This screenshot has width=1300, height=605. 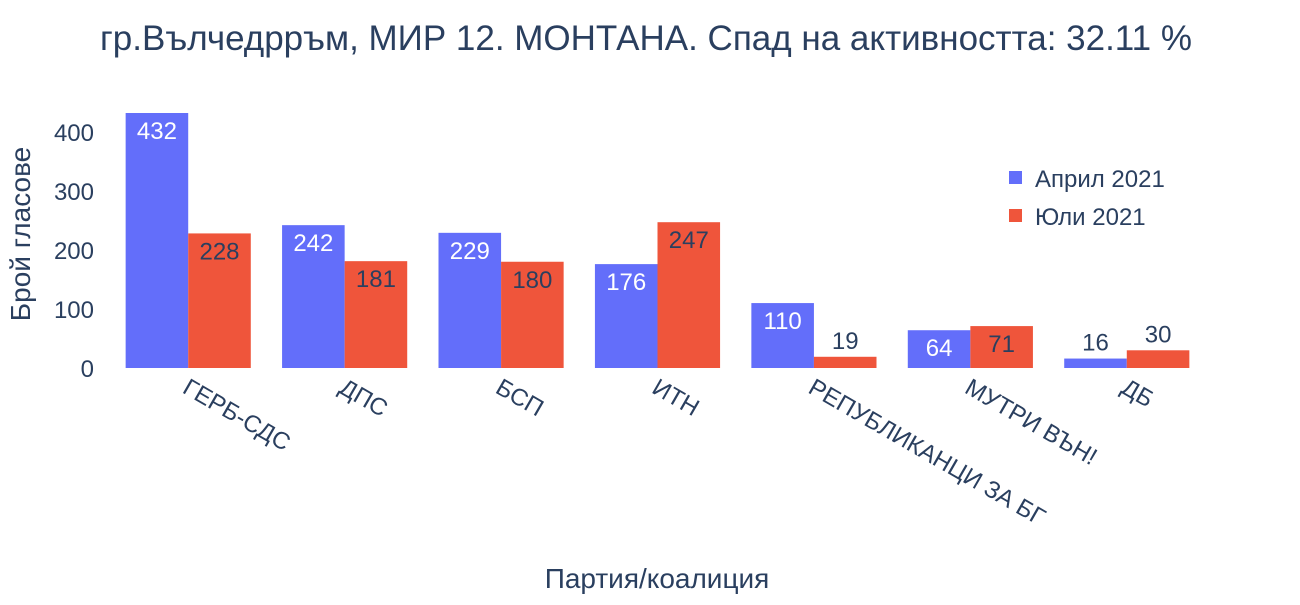 I want to click on legend-label: Юли 2021, so click(x=1090, y=217).